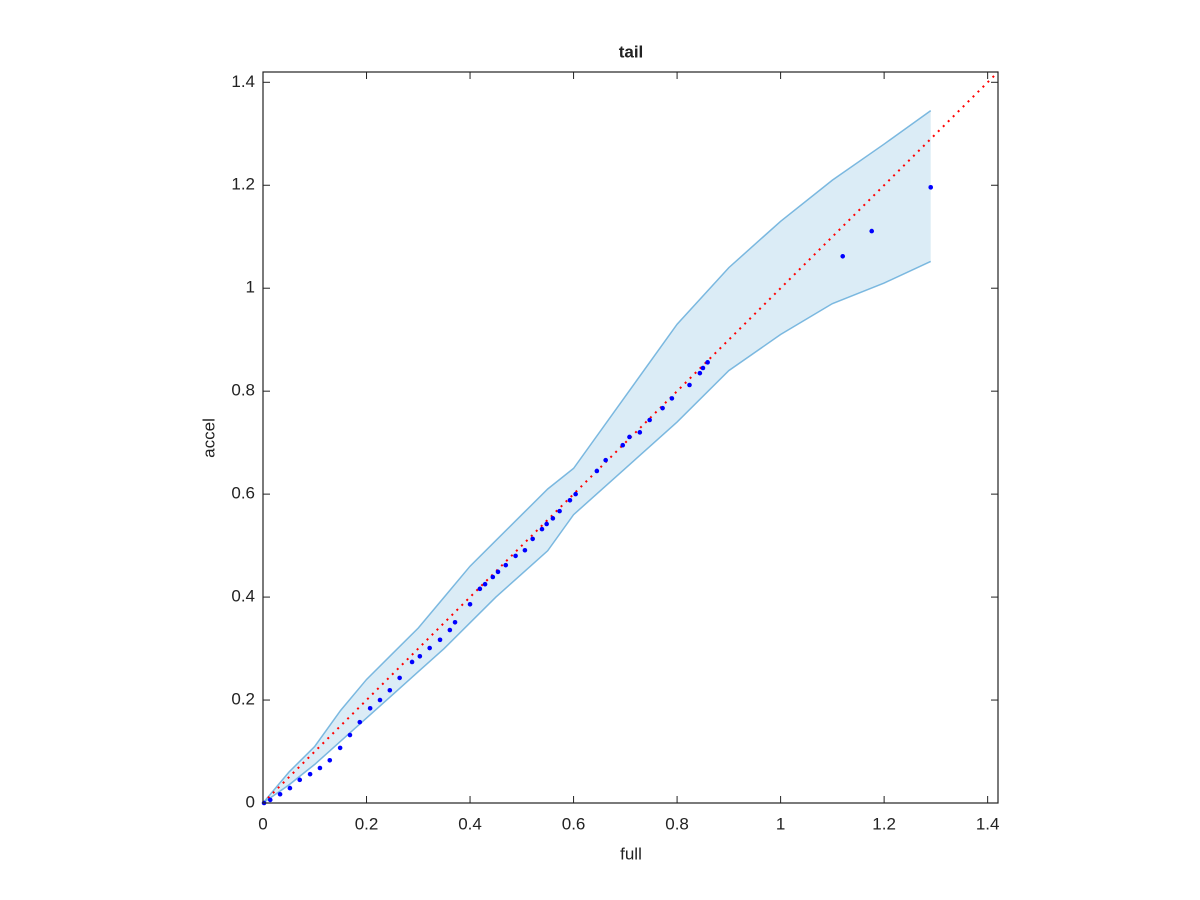 The height and width of the screenshot is (900, 1200). I want to click on x-axis-label: full, so click(631, 853).